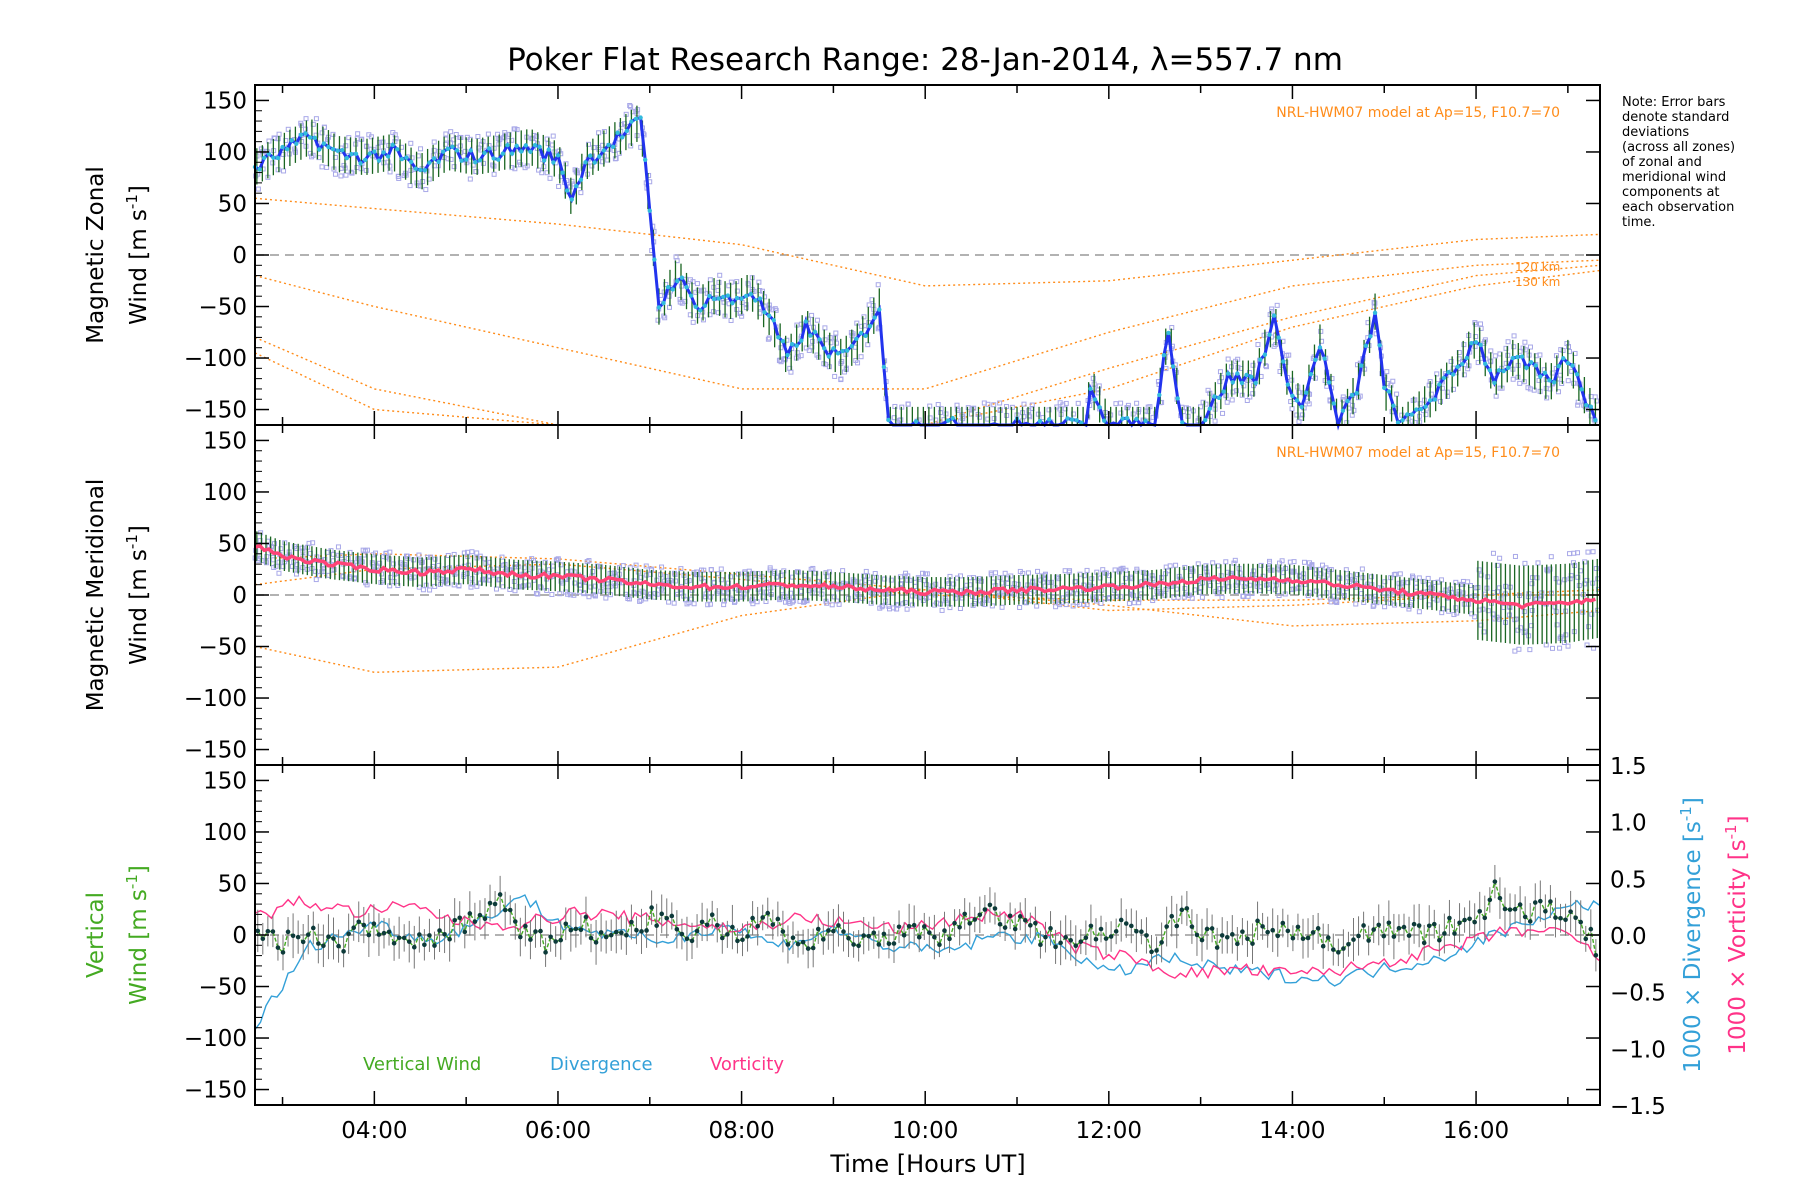 This screenshot has height=1200, width=1800. I want to click on note-line: each observation, so click(1678, 207).